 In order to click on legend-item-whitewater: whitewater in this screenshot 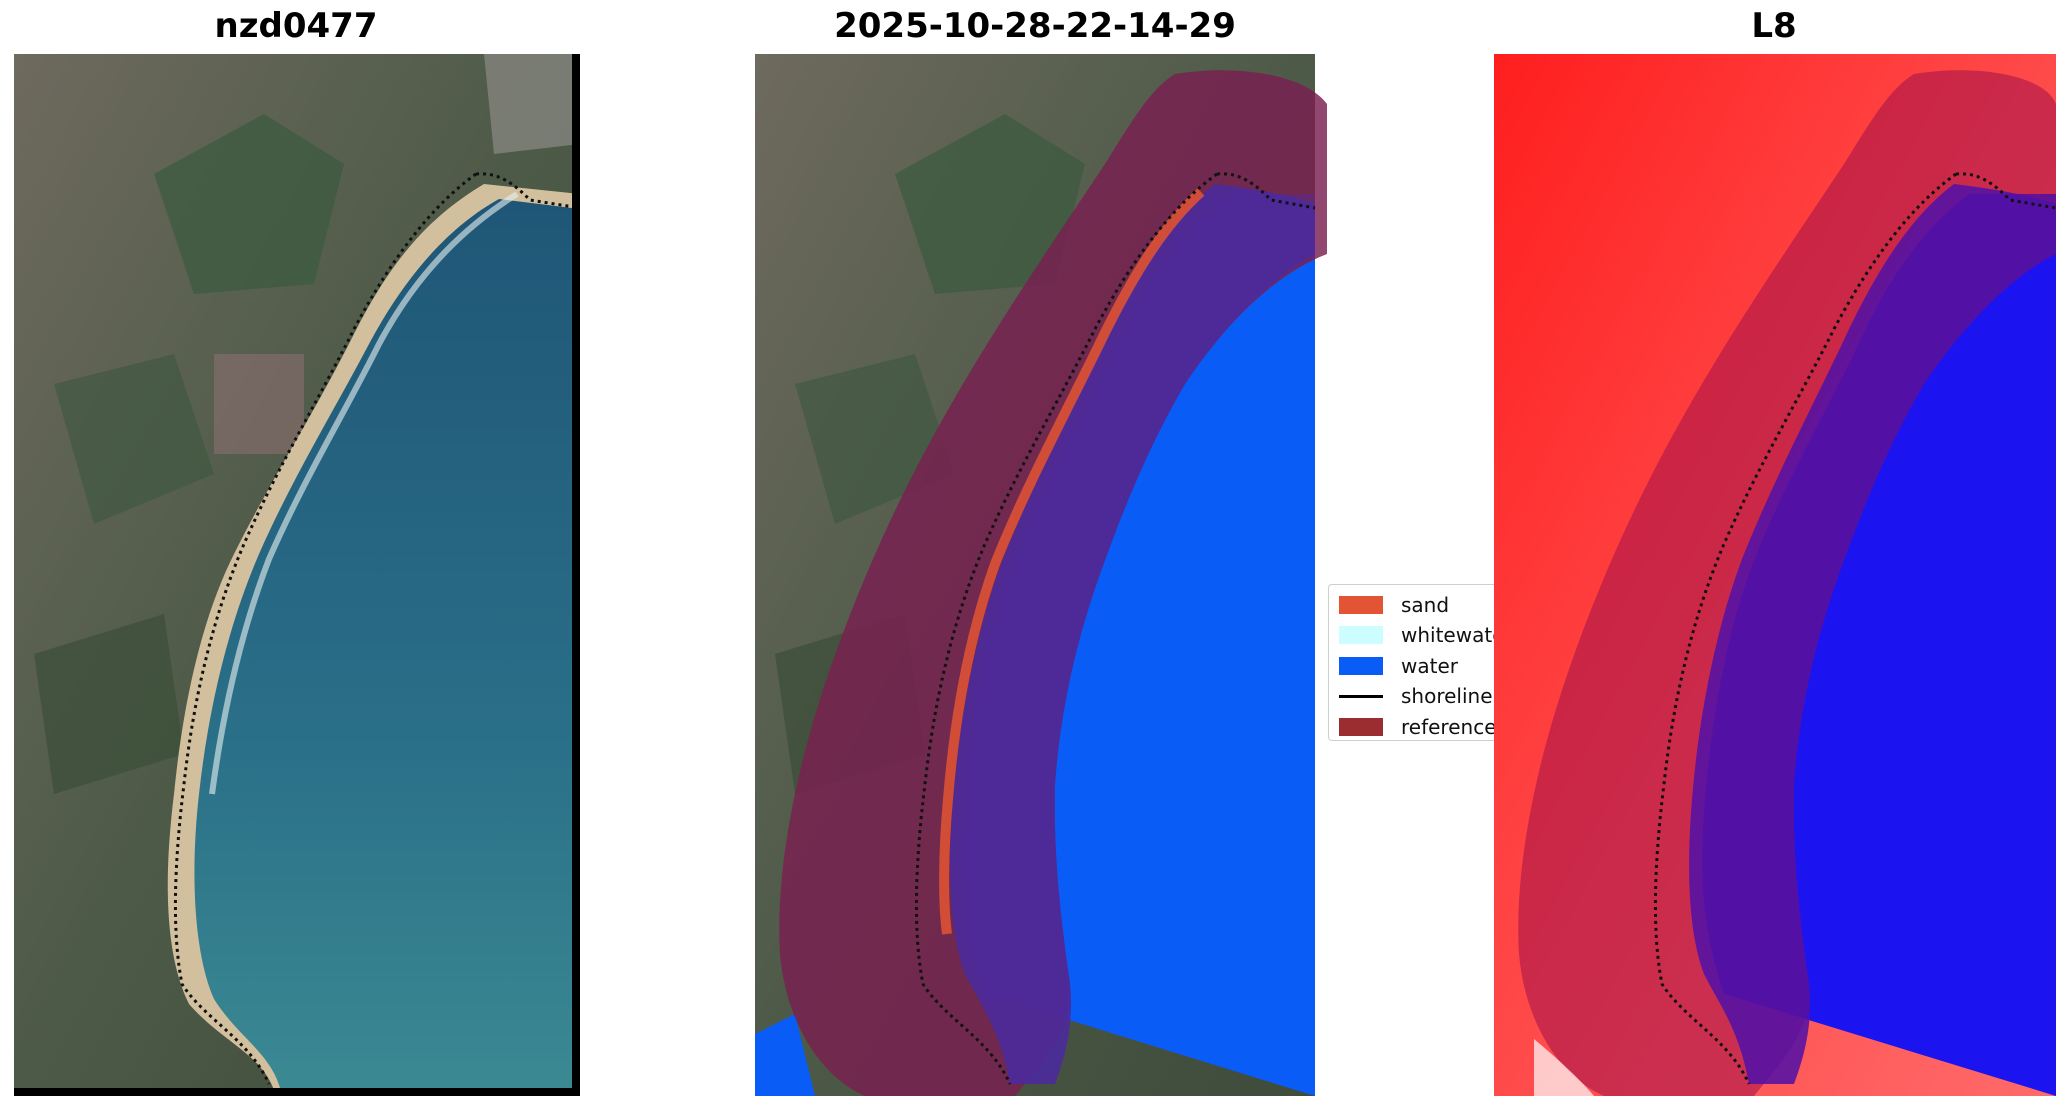, I will do `click(1416, 635)`.